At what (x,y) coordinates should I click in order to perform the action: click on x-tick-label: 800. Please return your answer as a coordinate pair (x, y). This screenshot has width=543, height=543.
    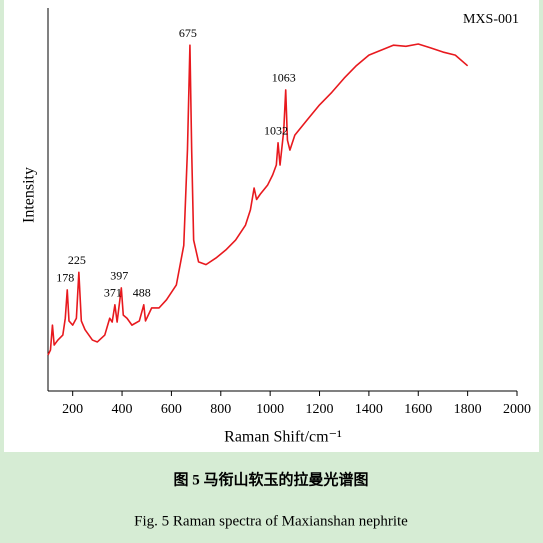
    Looking at the image, I should click on (220, 409).